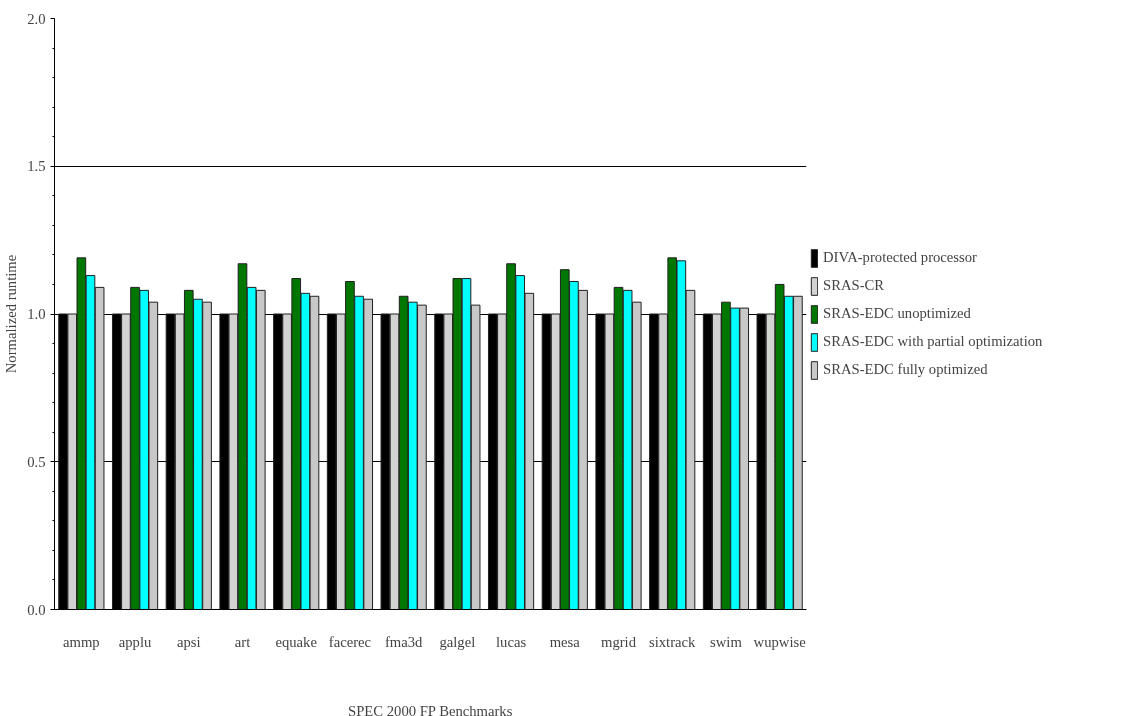 The image size is (1130, 716). Describe the element at coordinates (350, 641) in the screenshot. I see `x-tick-label: facerec` at that location.